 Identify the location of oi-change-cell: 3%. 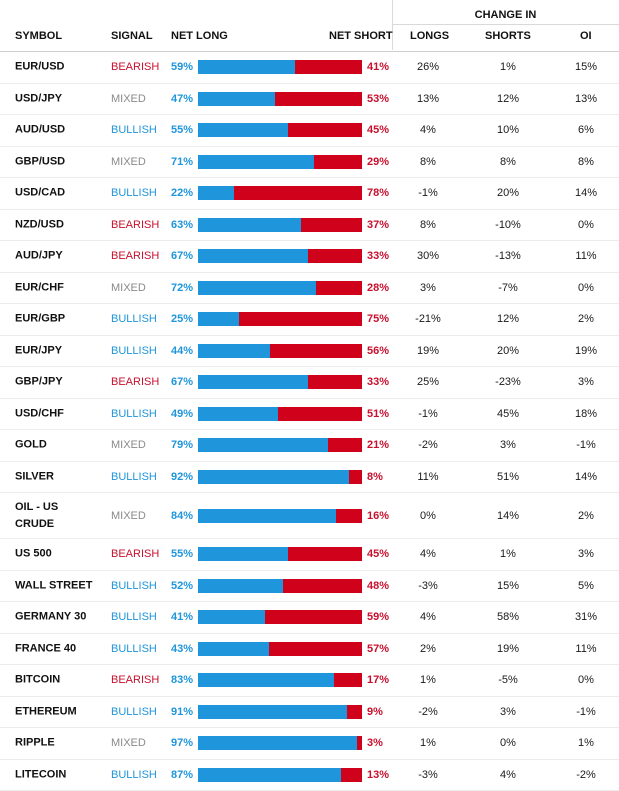
(584, 554).